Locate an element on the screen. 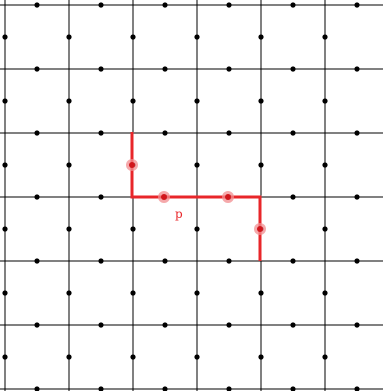  path-segment-upper is located at coordinates (196, 196).